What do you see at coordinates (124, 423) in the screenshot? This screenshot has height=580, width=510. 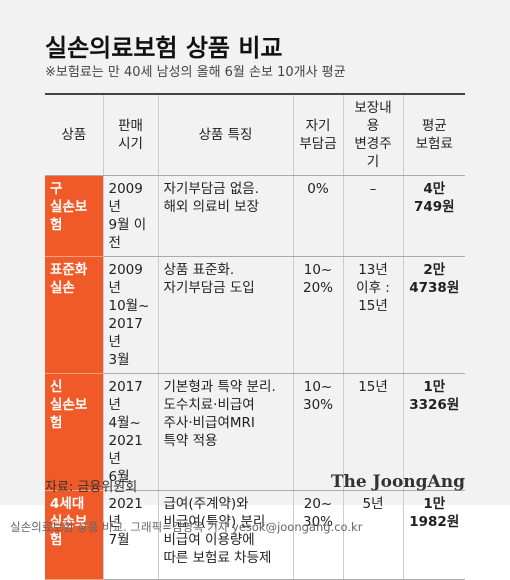 I see `cell-line: 4월~` at bounding box center [124, 423].